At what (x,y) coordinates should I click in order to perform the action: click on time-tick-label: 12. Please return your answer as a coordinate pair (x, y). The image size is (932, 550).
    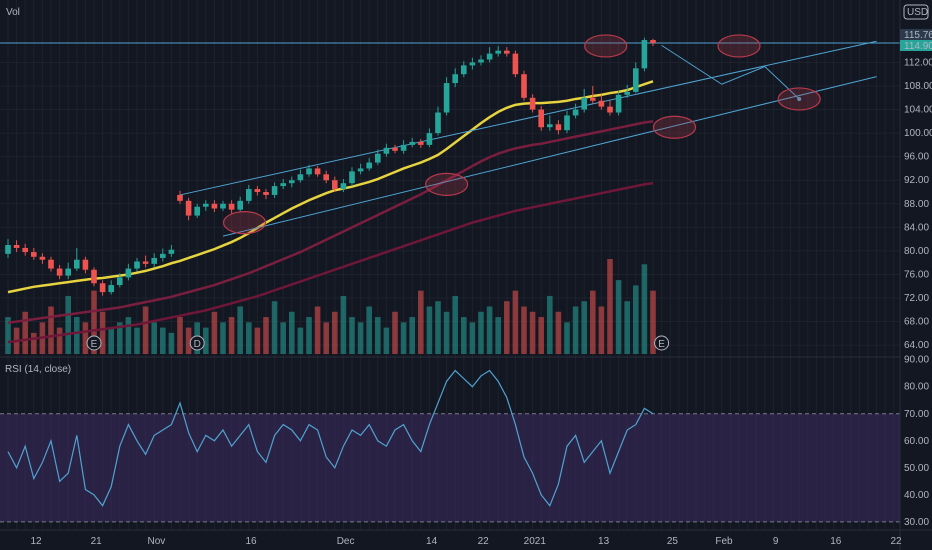
    Looking at the image, I should click on (36, 541).